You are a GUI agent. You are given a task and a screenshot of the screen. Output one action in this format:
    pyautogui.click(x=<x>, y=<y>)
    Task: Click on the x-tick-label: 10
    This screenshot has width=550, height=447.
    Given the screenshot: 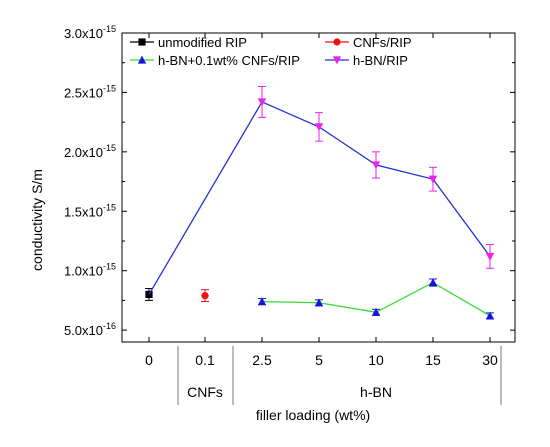 What is the action you would take?
    pyautogui.click(x=376, y=360)
    